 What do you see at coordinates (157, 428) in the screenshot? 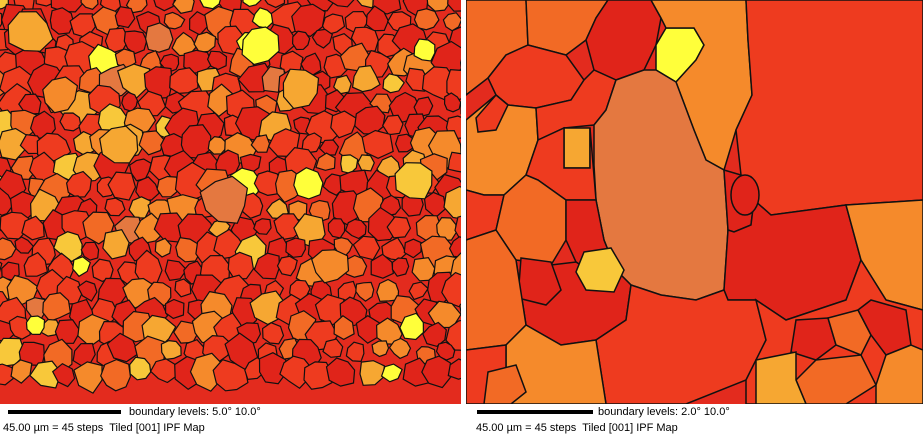
I see `left-map-title: Tiled [001] IPF Map` at bounding box center [157, 428].